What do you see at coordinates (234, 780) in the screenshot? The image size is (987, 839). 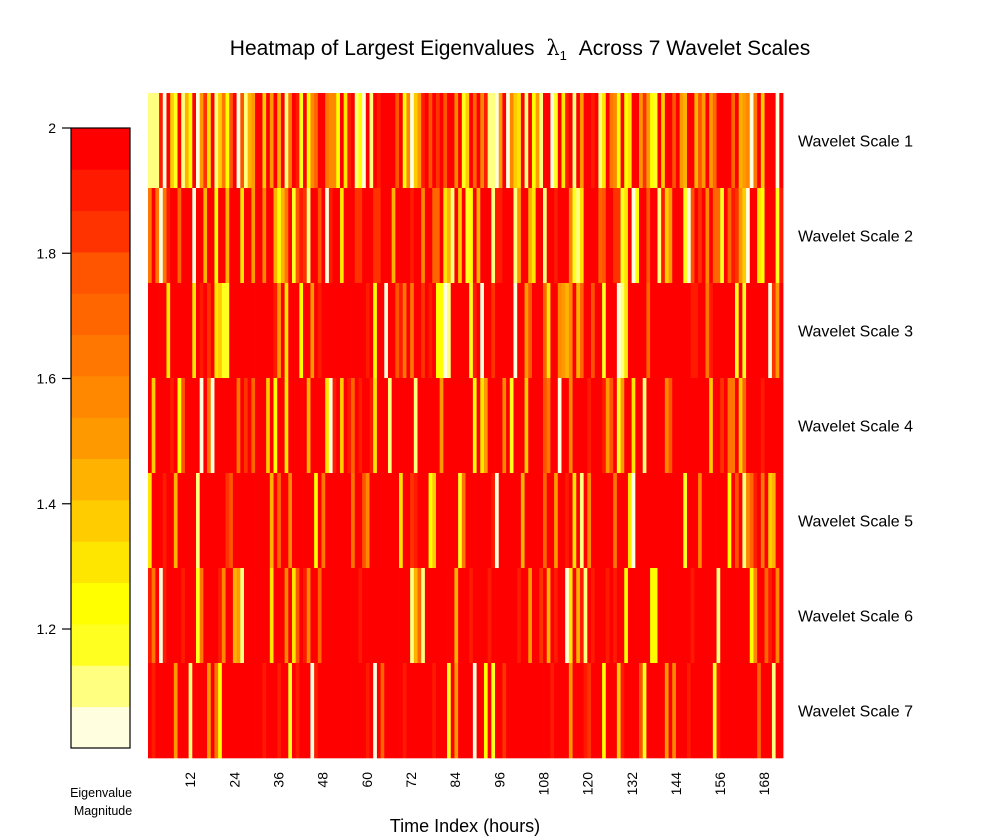 I see `x-tick-label: 24` at bounding box center [234, 780].